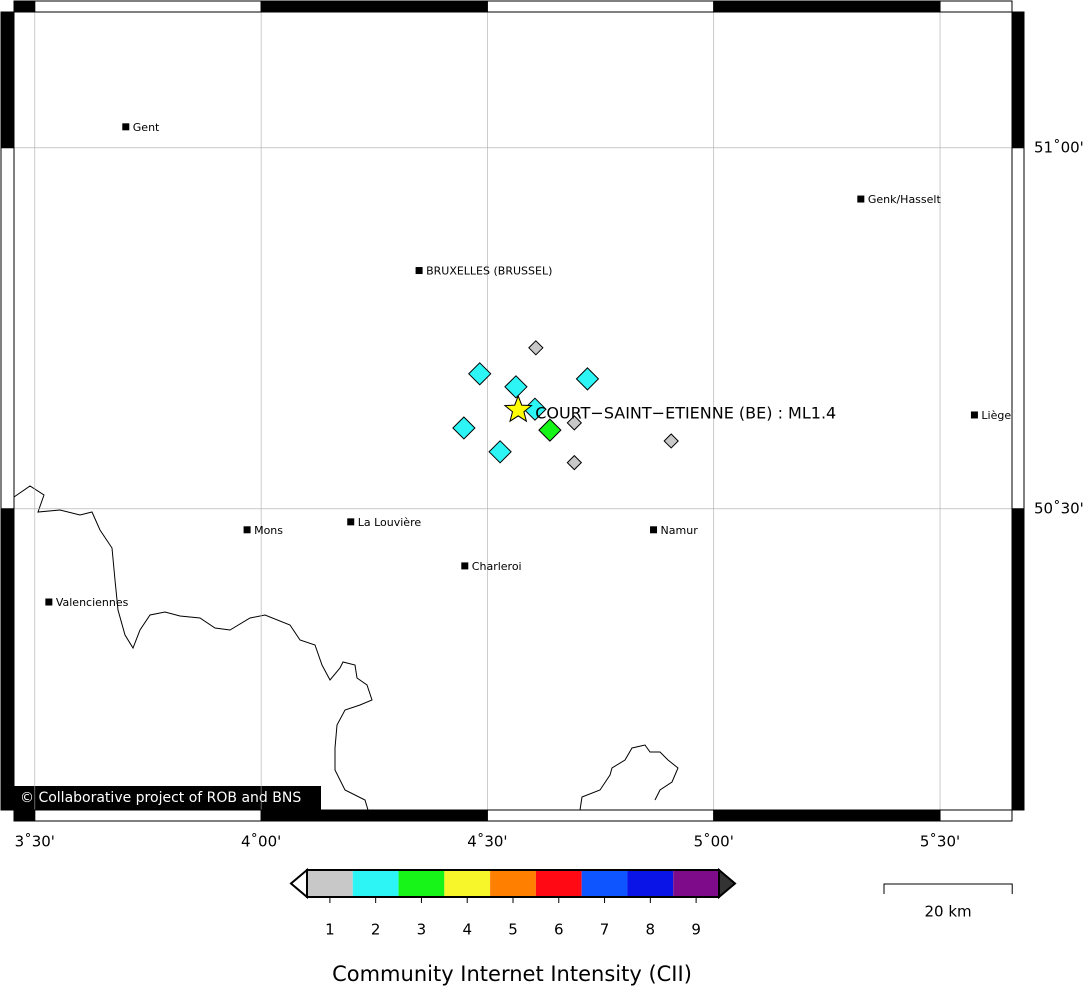  Describe the element at coordinates (1059, 508) in the screenshot. I see `y-tick-label: 50˚30'` at that location.